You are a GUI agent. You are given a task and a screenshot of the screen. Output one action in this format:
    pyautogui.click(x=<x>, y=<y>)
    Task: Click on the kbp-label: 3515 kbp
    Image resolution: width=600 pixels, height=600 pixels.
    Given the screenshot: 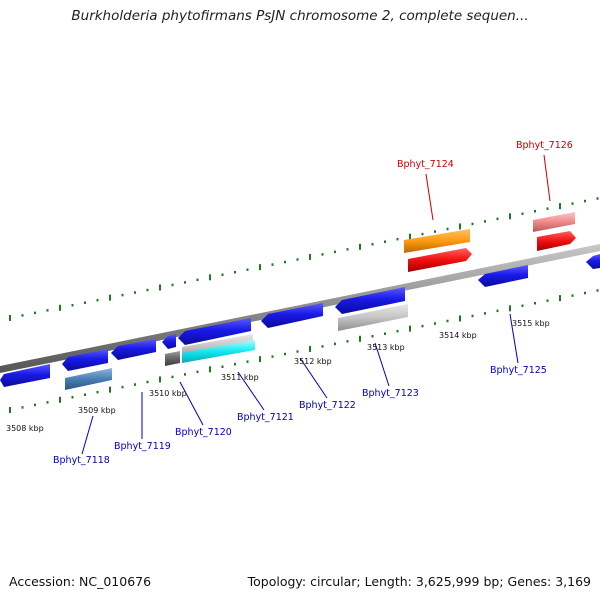 What is the action you would take?
    pyautogui.click(x=531, y=323)
    